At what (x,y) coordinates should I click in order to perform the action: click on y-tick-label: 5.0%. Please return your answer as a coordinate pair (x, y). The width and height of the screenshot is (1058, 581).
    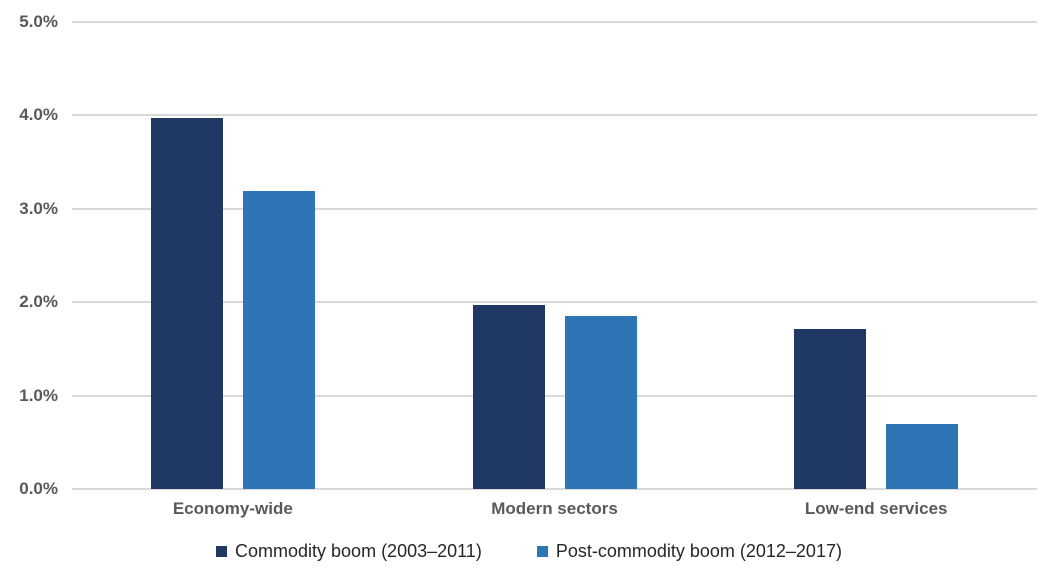
    Looking at the image, I should click on (38, 21).